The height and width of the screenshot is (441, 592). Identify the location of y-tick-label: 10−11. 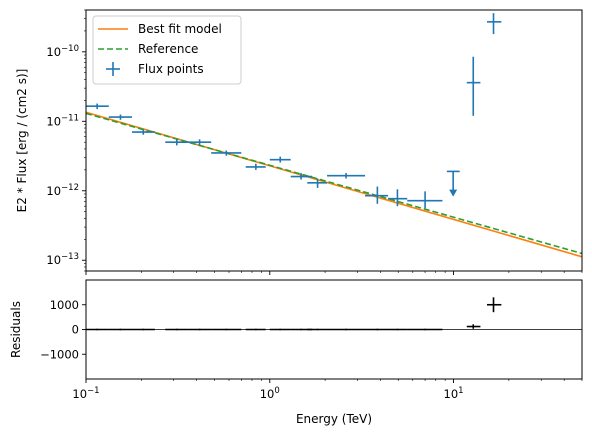
(62, 120).